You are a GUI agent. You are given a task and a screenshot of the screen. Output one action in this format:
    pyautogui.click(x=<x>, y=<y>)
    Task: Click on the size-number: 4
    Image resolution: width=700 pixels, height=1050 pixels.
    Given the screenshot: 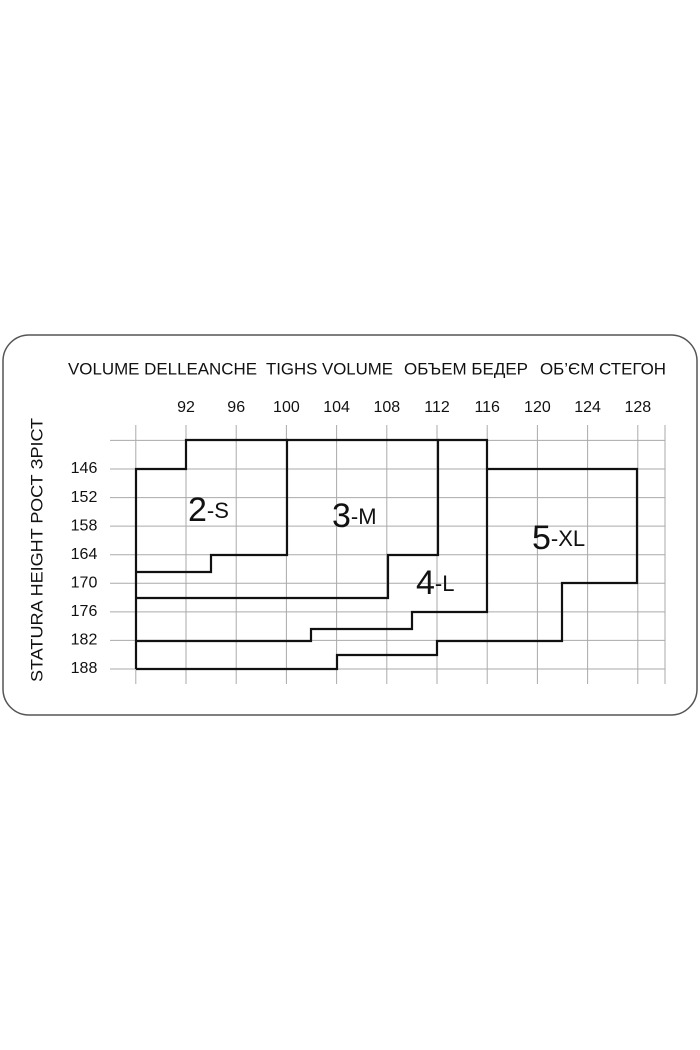 What is the action you would take?
    pyautogui.click(x=425, y=583)
    